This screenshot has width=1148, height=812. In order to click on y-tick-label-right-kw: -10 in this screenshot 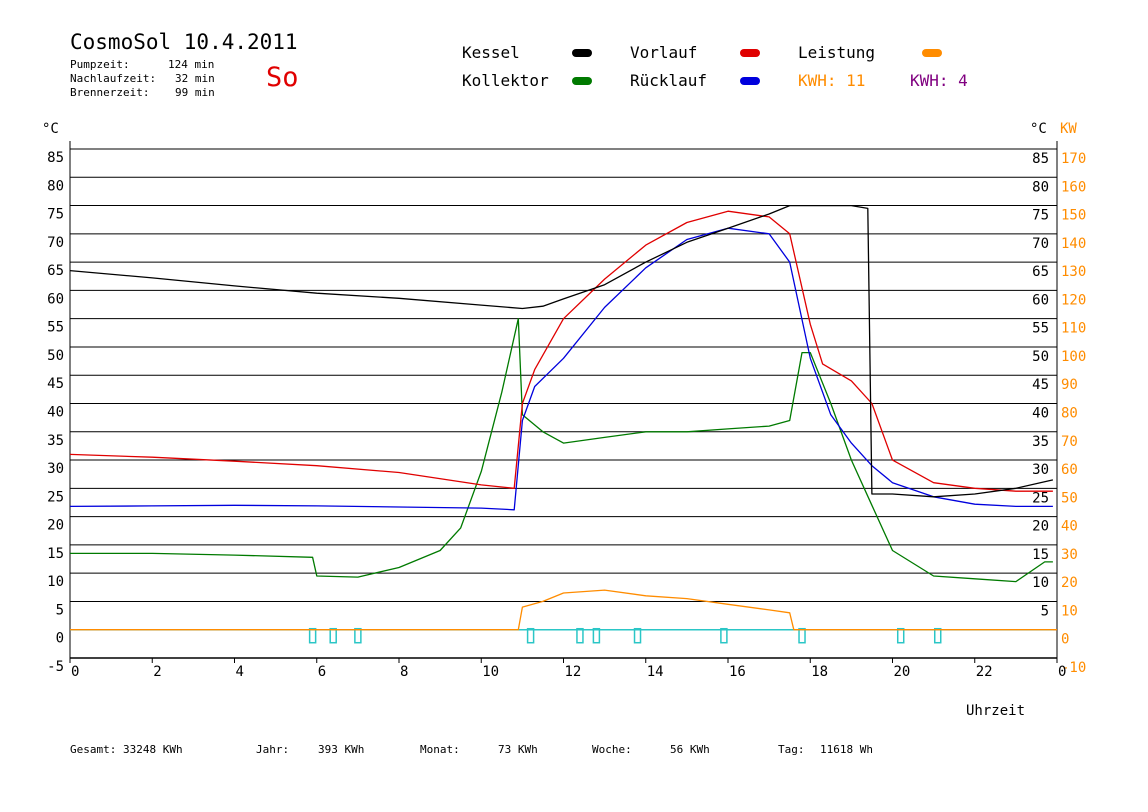, I will do `click(1073, 668)`.